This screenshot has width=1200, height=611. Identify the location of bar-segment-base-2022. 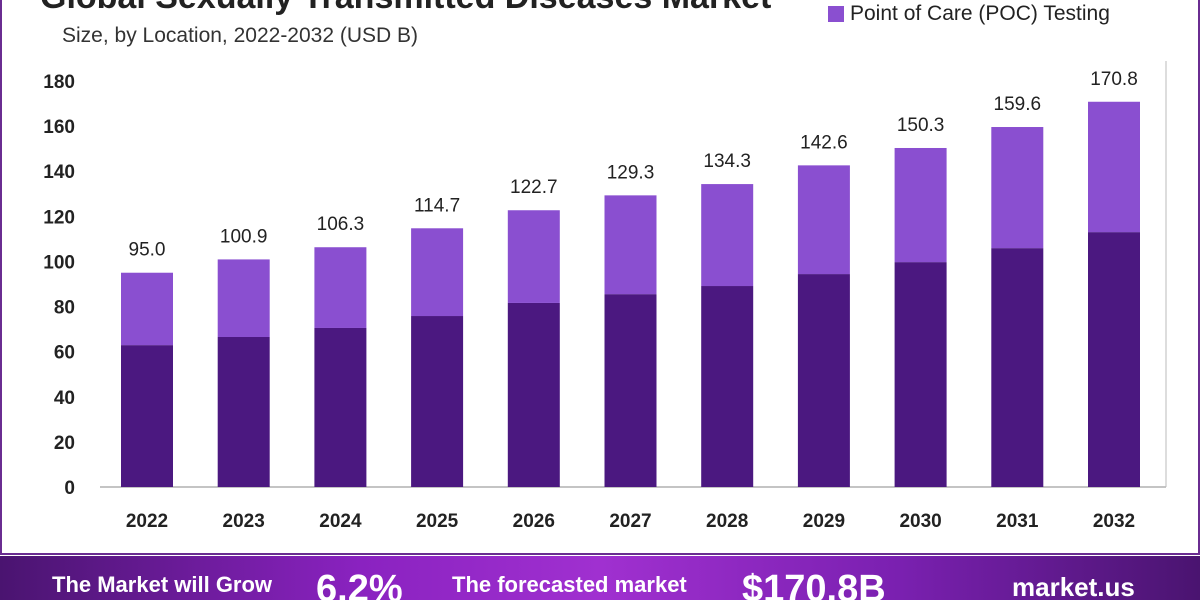
(147, 416).